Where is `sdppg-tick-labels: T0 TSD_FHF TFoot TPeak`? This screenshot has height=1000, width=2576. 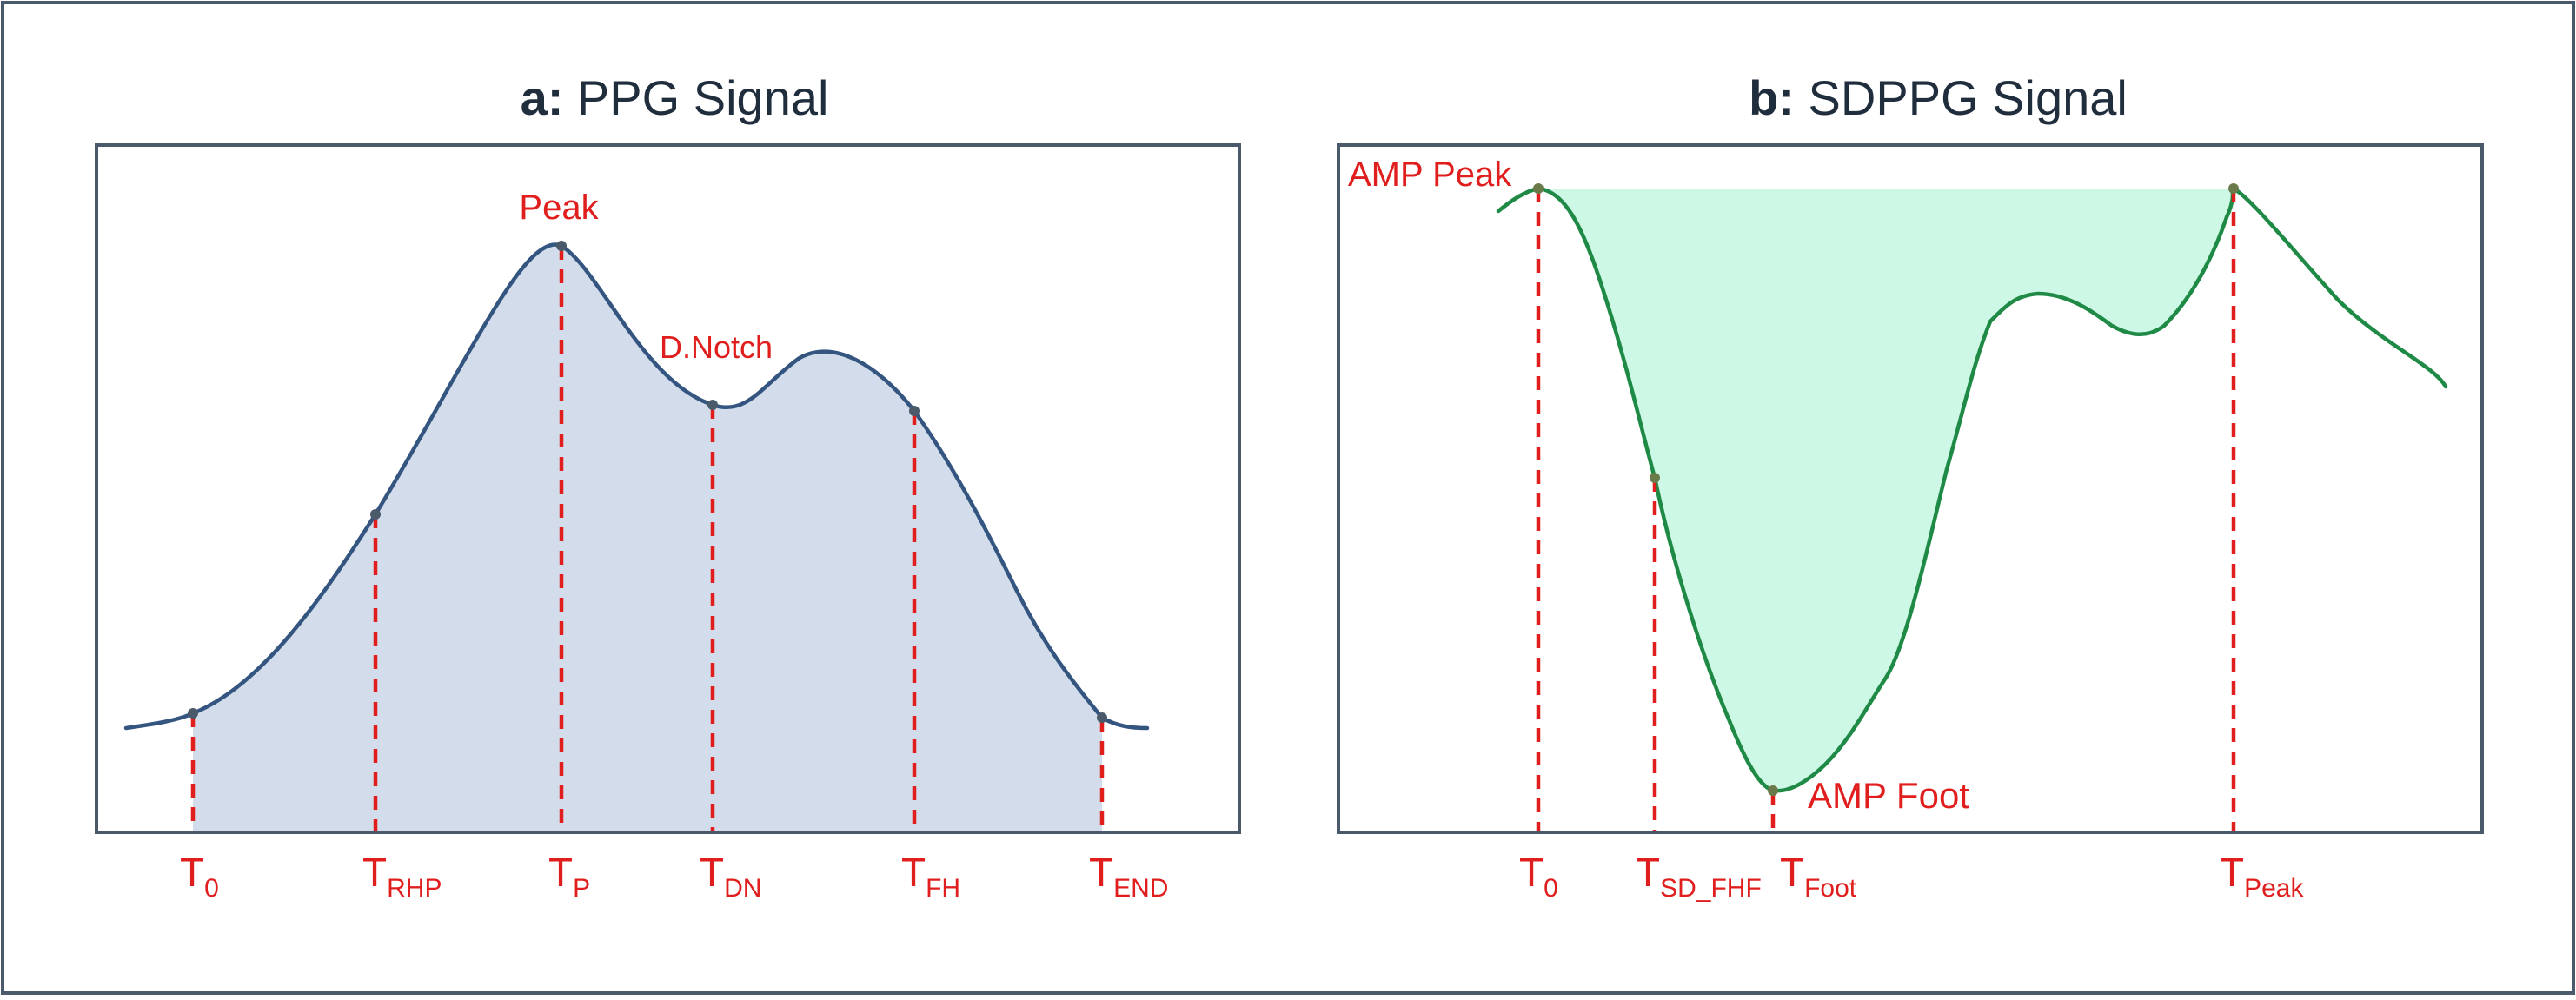
sdppg-tick-labels: T0 TSD_FHF TFoot TPeak is located at coordinates (1912, 876).